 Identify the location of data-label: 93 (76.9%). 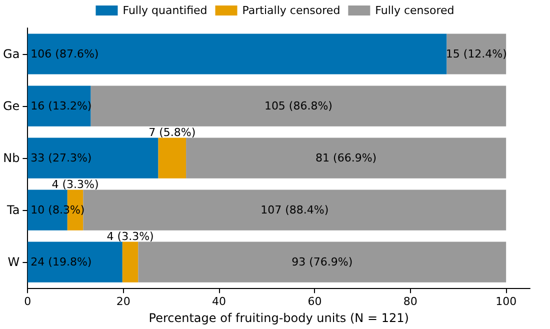
(322, 262).